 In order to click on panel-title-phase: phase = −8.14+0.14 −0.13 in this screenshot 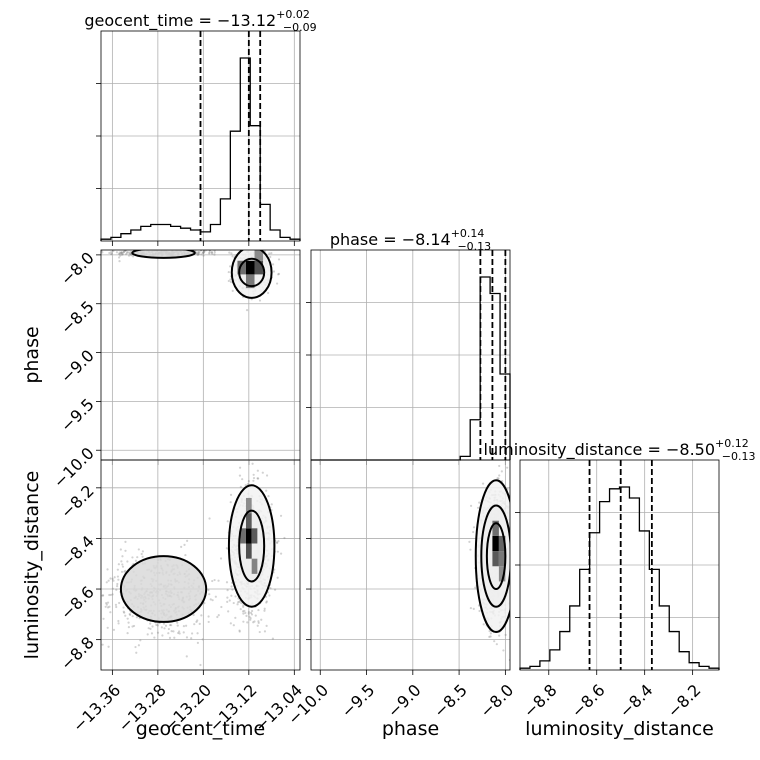, I will do `click(410, 240)`.